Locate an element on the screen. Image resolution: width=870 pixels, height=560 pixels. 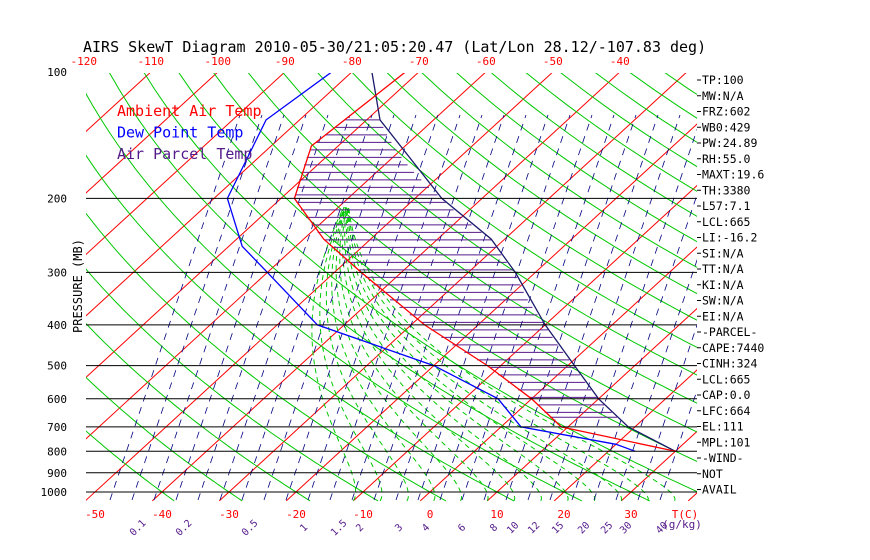
index-entry: PW:24.89 is located at coordinates (729, 143).